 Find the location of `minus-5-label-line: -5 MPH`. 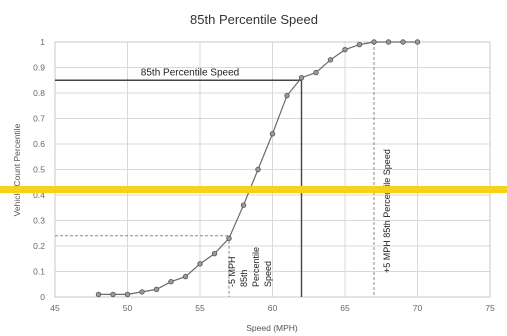

minus-5-label-line: -5 MPH is located at coordinates (232, 271).